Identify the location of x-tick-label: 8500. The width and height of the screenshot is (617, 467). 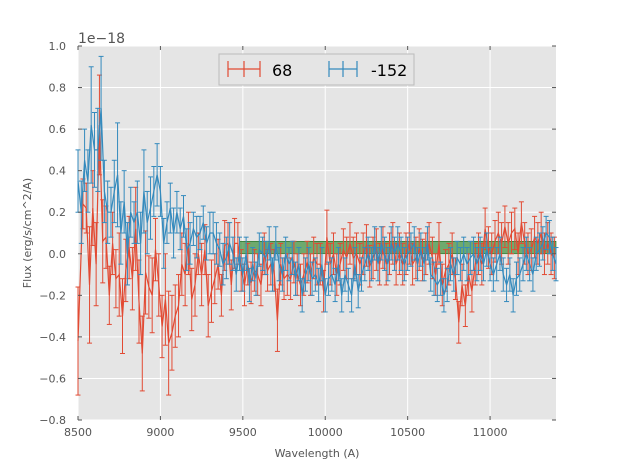
(78, 432).